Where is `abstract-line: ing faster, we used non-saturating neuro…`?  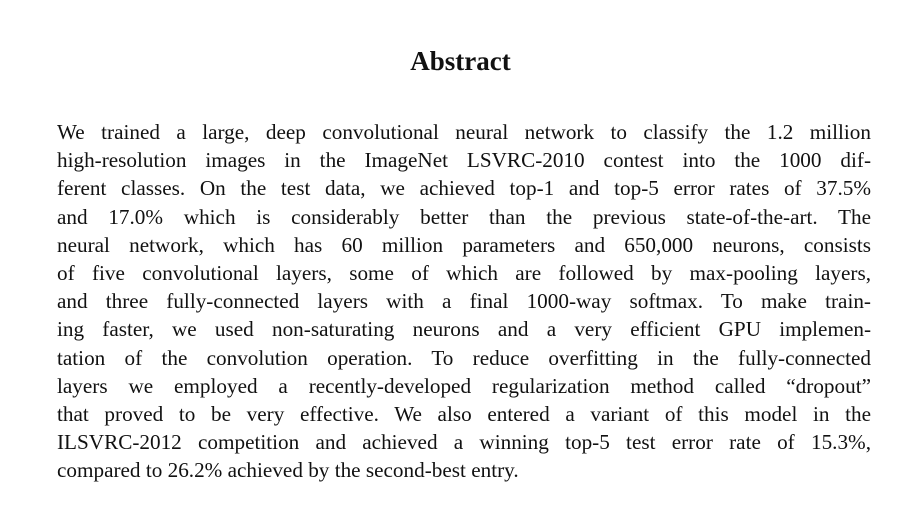 abstract-line: ing faster, we used non-saturating neuro… is located at coordinates (464, 329).